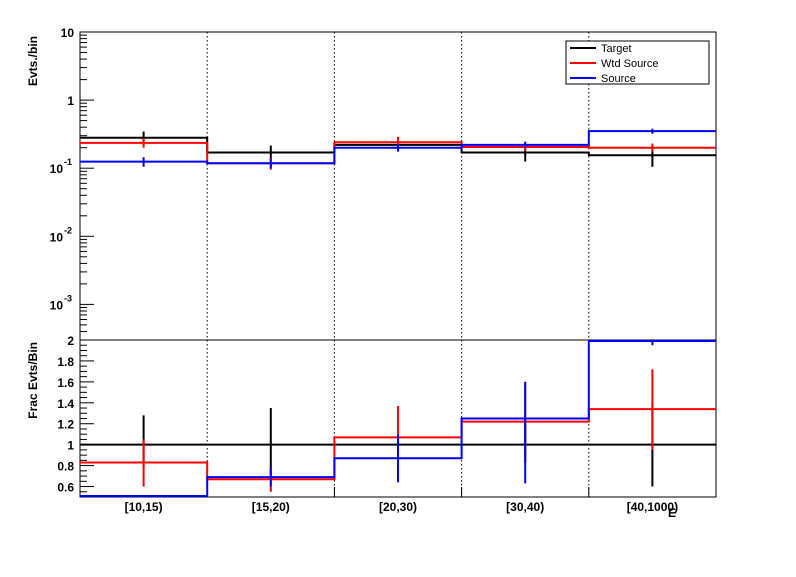 Image resolution: width=796 pixels, height=577 pixels. What do you see at coordinates (65, 467) in the screenshot?
I see `ratio-y-tick-label: 0.8` at bounding box center [65, 467].